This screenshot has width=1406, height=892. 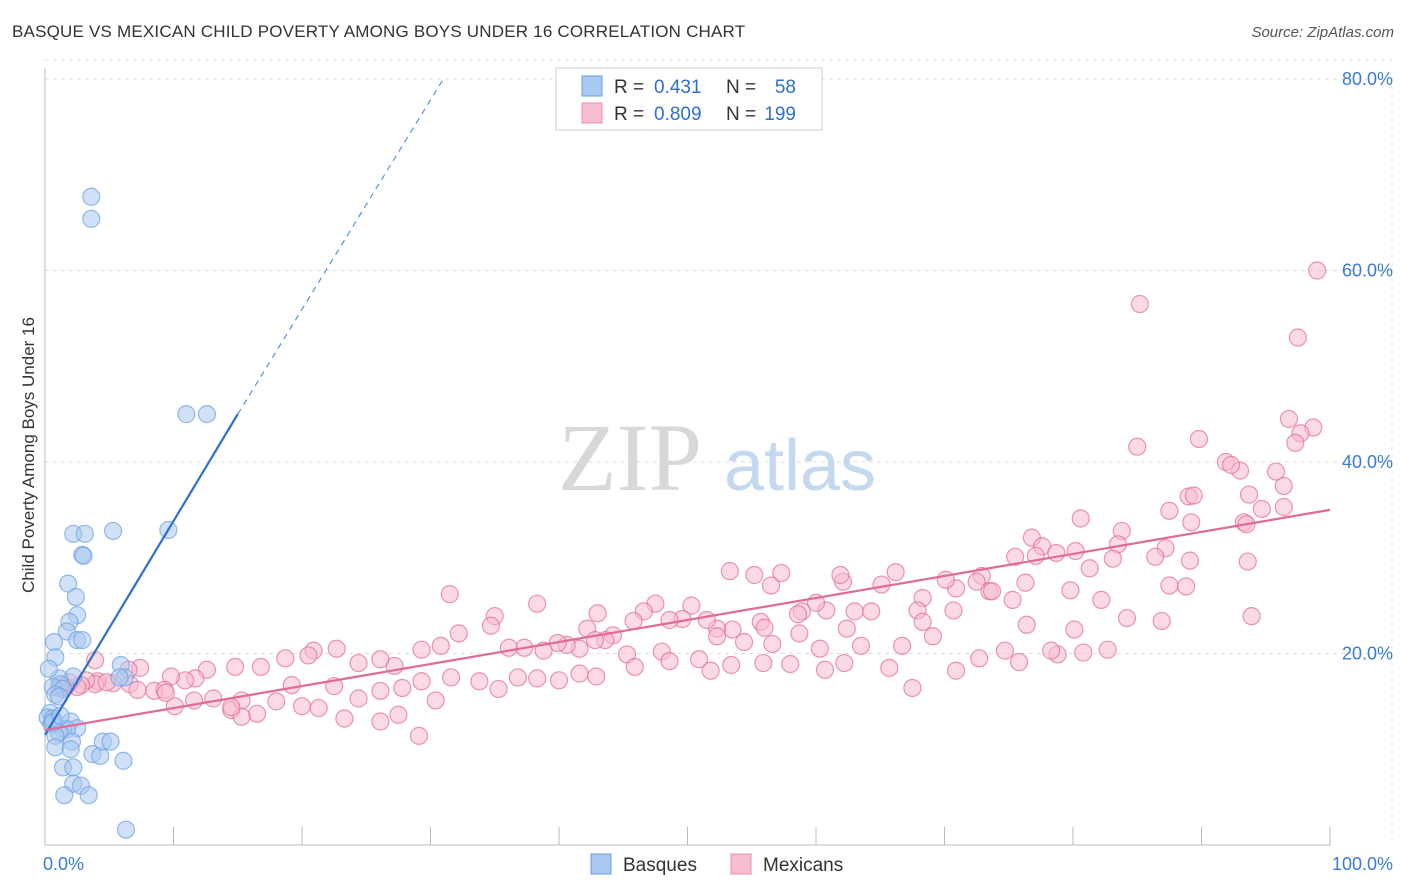 I want to click on x-tick-labels: 0.0% 100.0%, so click(x=718, y=864).